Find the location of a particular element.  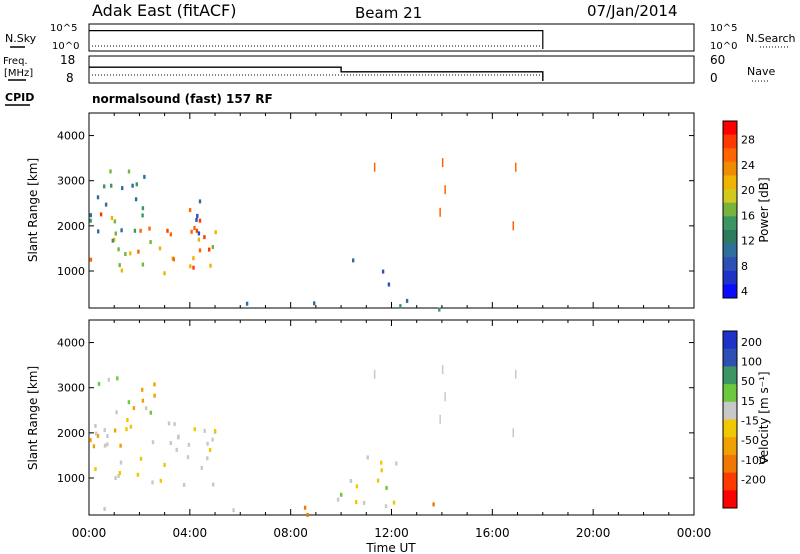

x-tick-label: 16:00 is located at coordinates (492, 533).